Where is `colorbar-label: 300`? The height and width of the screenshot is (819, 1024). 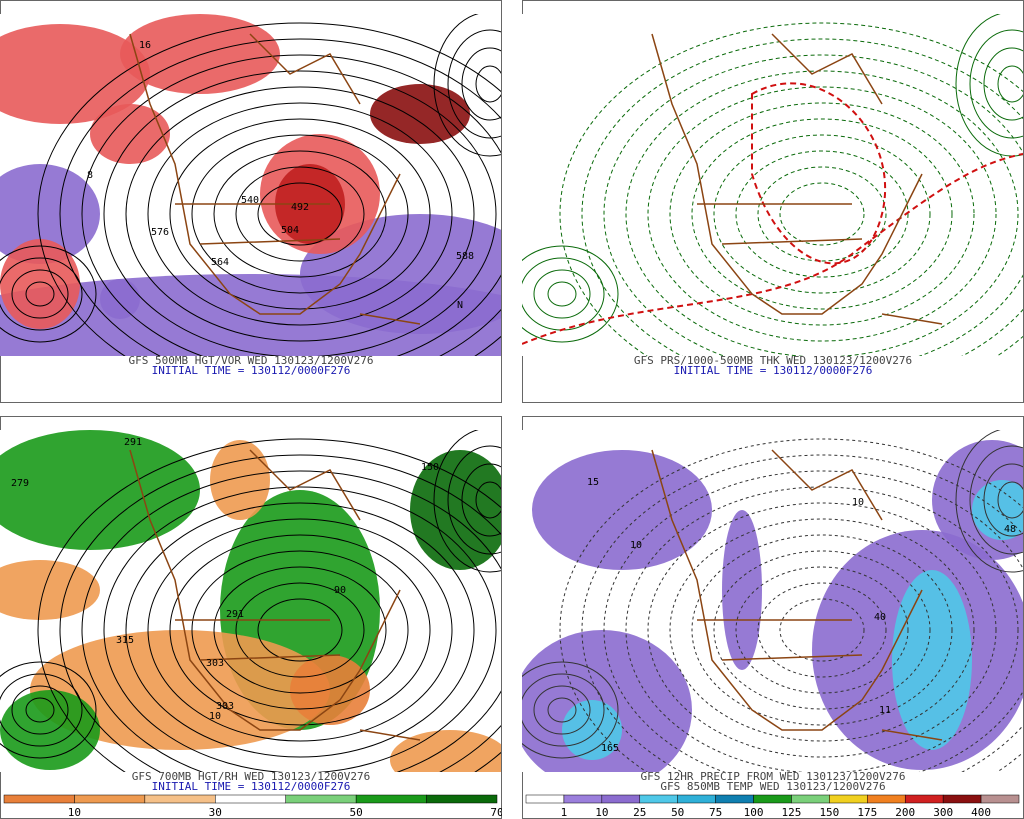
colorbar-label: 300 is located at coordinates (943, 812).